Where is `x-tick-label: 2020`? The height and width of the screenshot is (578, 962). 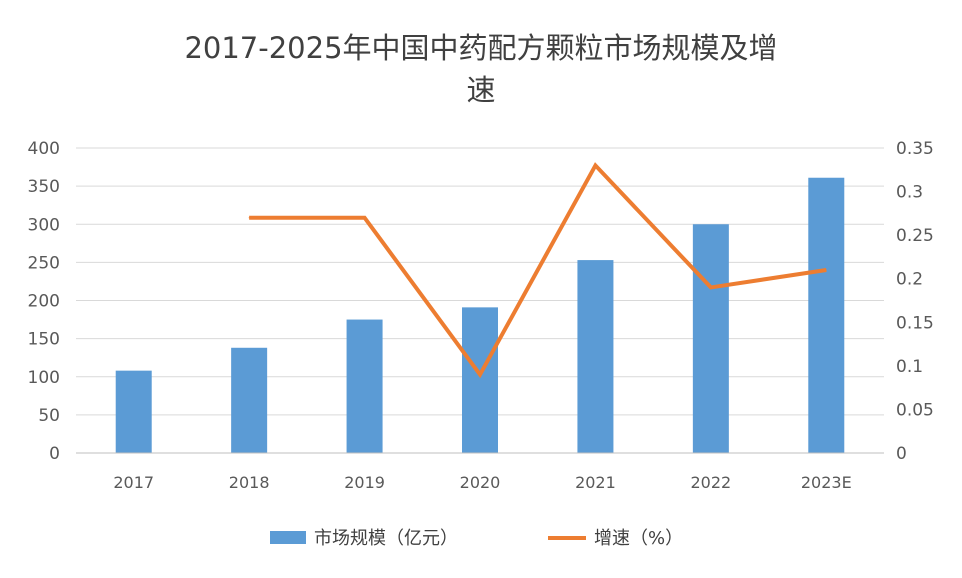
x-tick-label: 2020 is located at coordinates (480, 482).